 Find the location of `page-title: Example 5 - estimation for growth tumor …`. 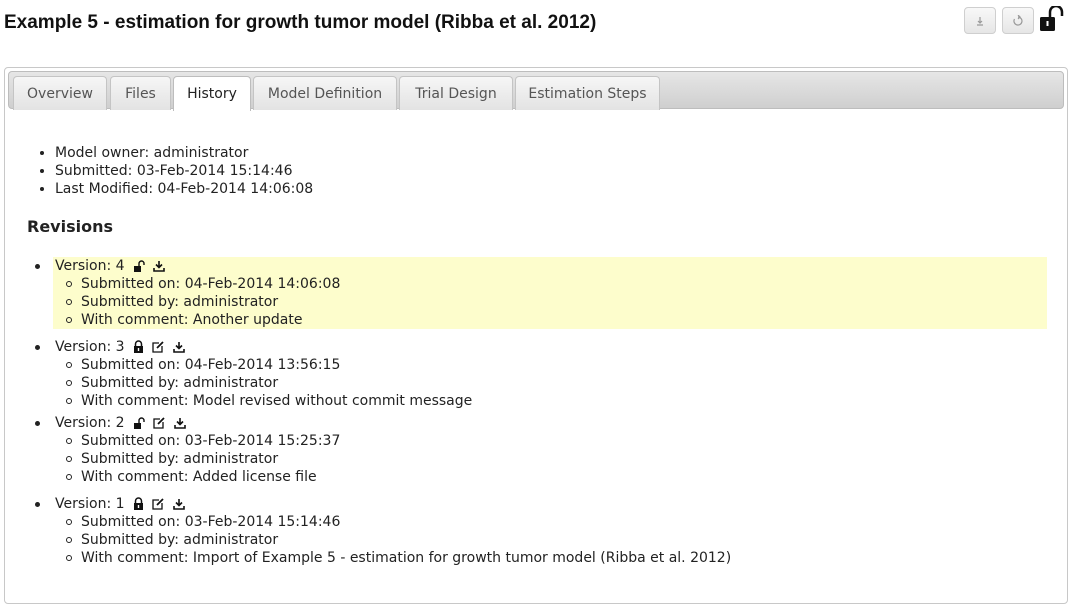

page-title: Example 5 - estimation for growth tumor … is located at coordinates (300, 22).